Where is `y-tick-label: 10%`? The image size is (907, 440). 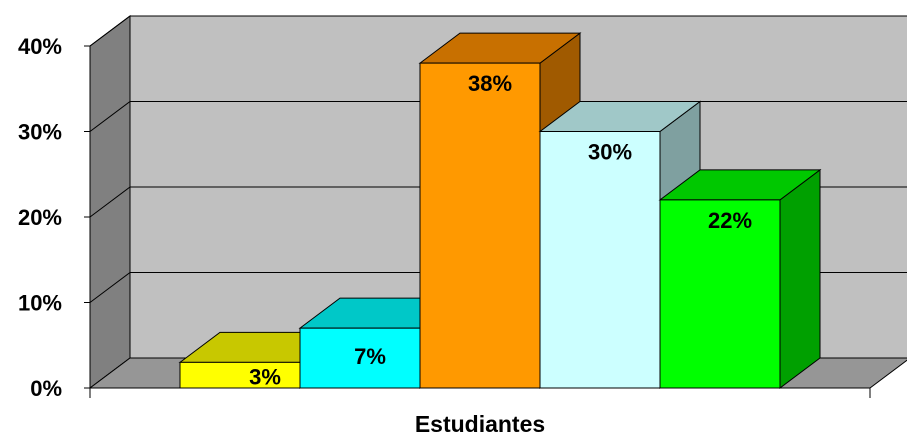 y-tick-label: 10% is located at coordinates (40, 303).